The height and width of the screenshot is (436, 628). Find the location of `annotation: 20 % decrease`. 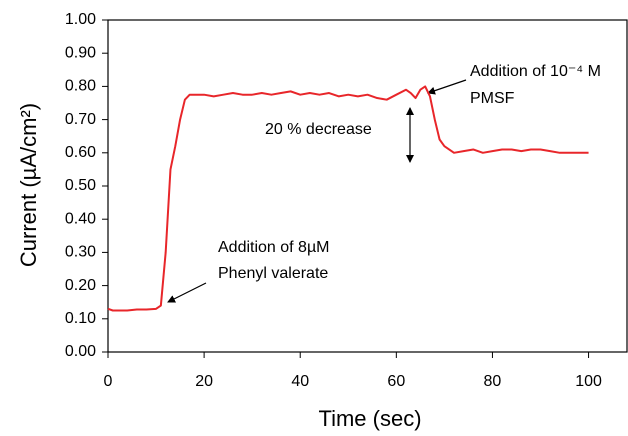

annotation: 20 % decrease is located at coordinates (318, 129).